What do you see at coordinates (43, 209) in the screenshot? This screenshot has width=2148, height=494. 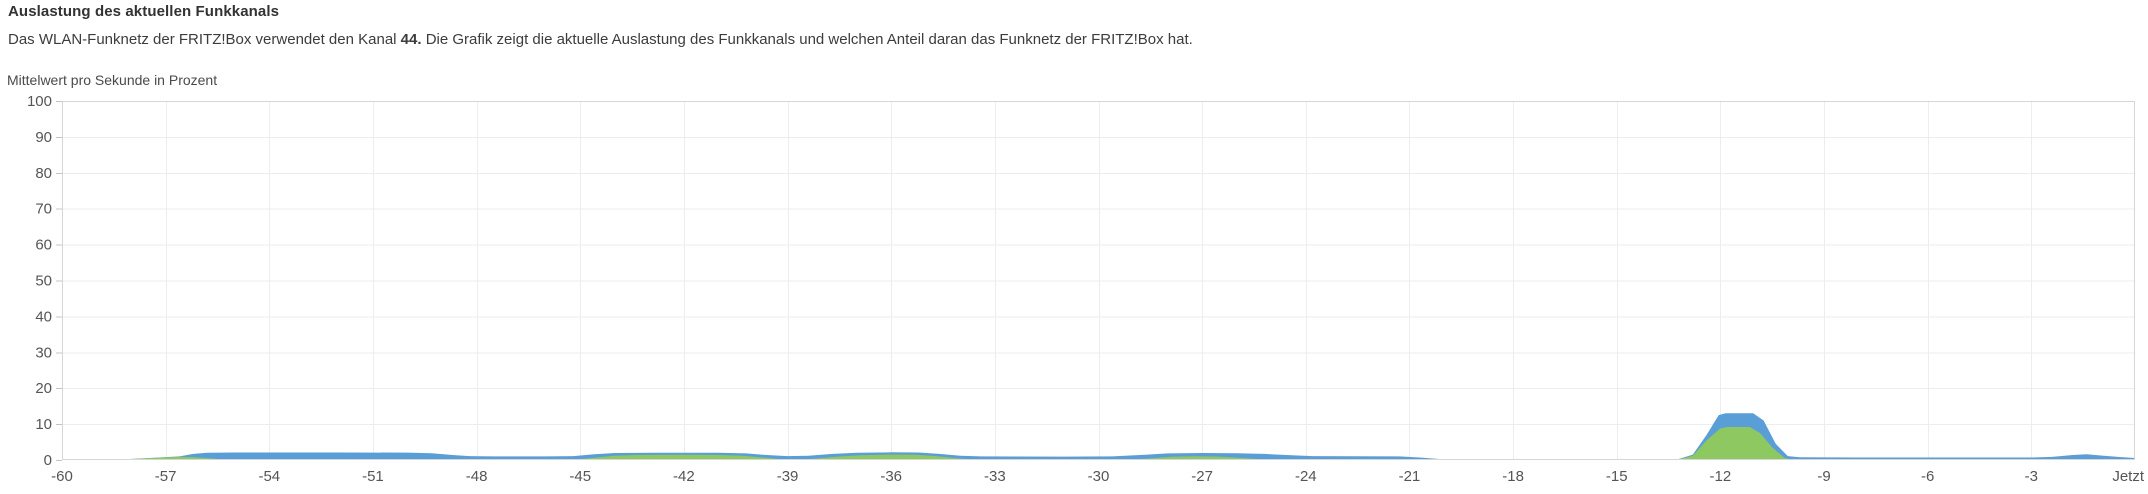 I see `y-tick-label: 70` at bounding box center [43, 209].